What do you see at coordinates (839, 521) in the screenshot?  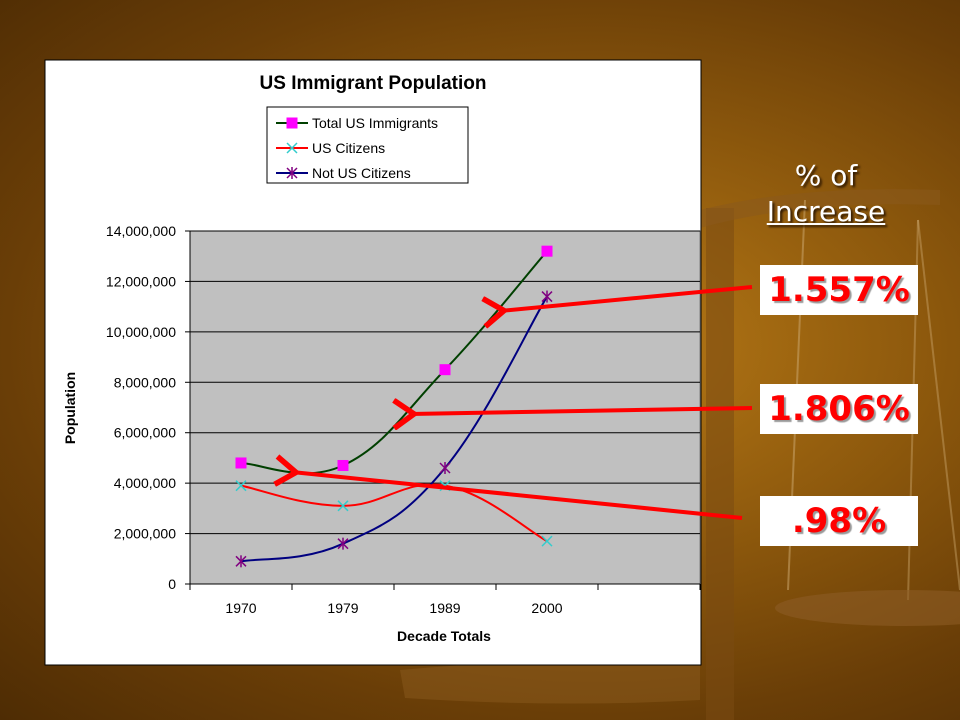 I see `rate-box-098: .98%` at bounding box center [839, 521].